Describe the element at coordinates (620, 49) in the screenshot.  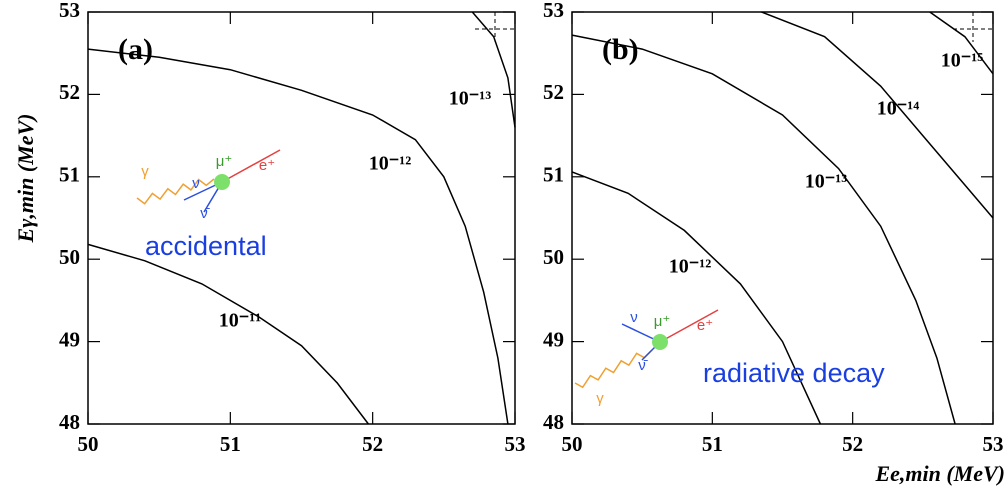
I see `panel-title: (b)` at that location.